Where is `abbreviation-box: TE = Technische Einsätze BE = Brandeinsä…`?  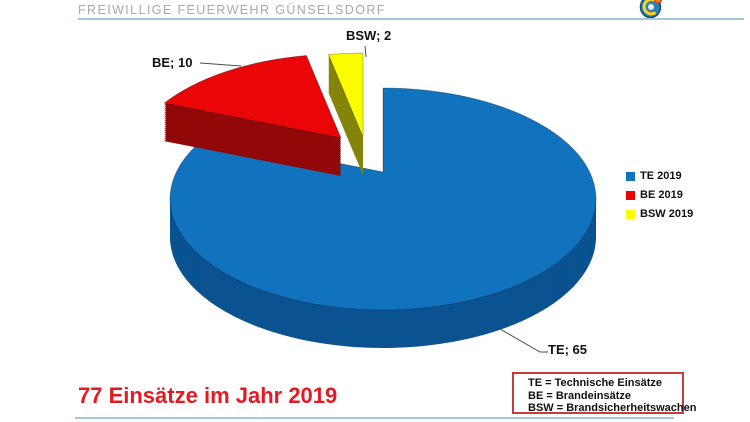
abbreviation-box: TE = Technische Einsätze BE = Brandeinsä… is located at coordinates (604, 393).